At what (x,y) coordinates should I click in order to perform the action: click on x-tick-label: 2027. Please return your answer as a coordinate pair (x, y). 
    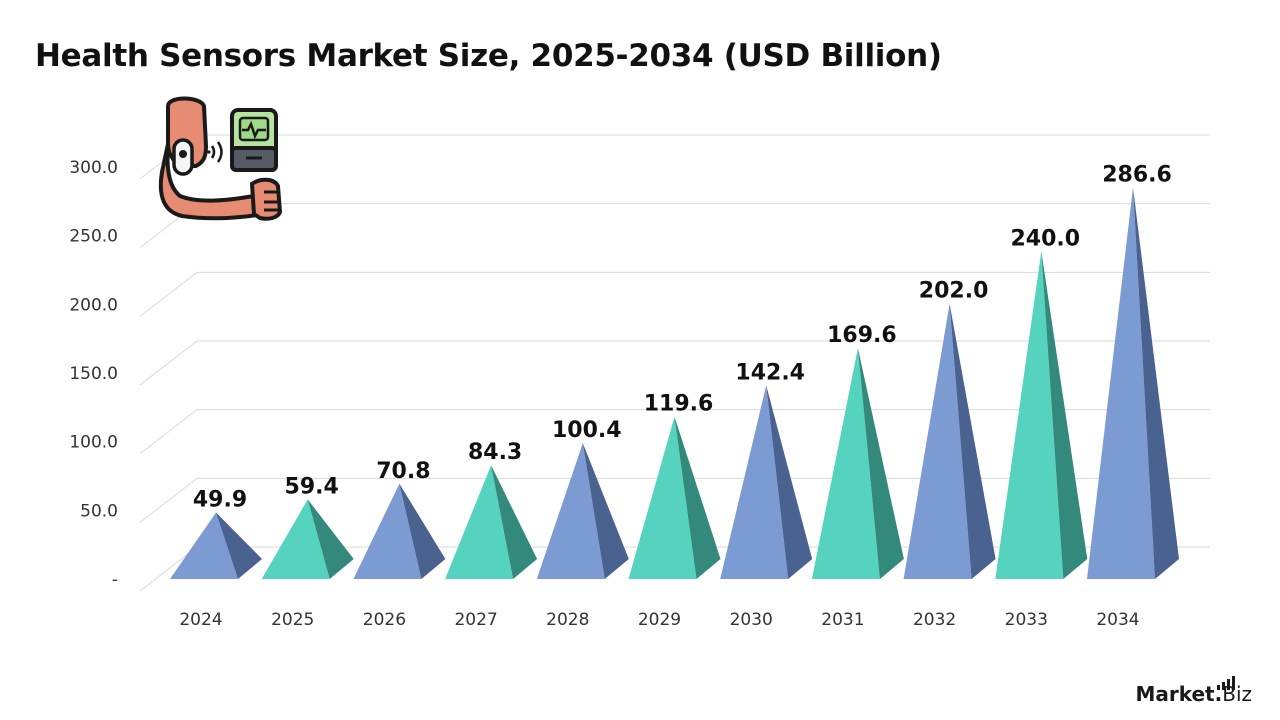
    Looking at the image, I should click on (475, 620).